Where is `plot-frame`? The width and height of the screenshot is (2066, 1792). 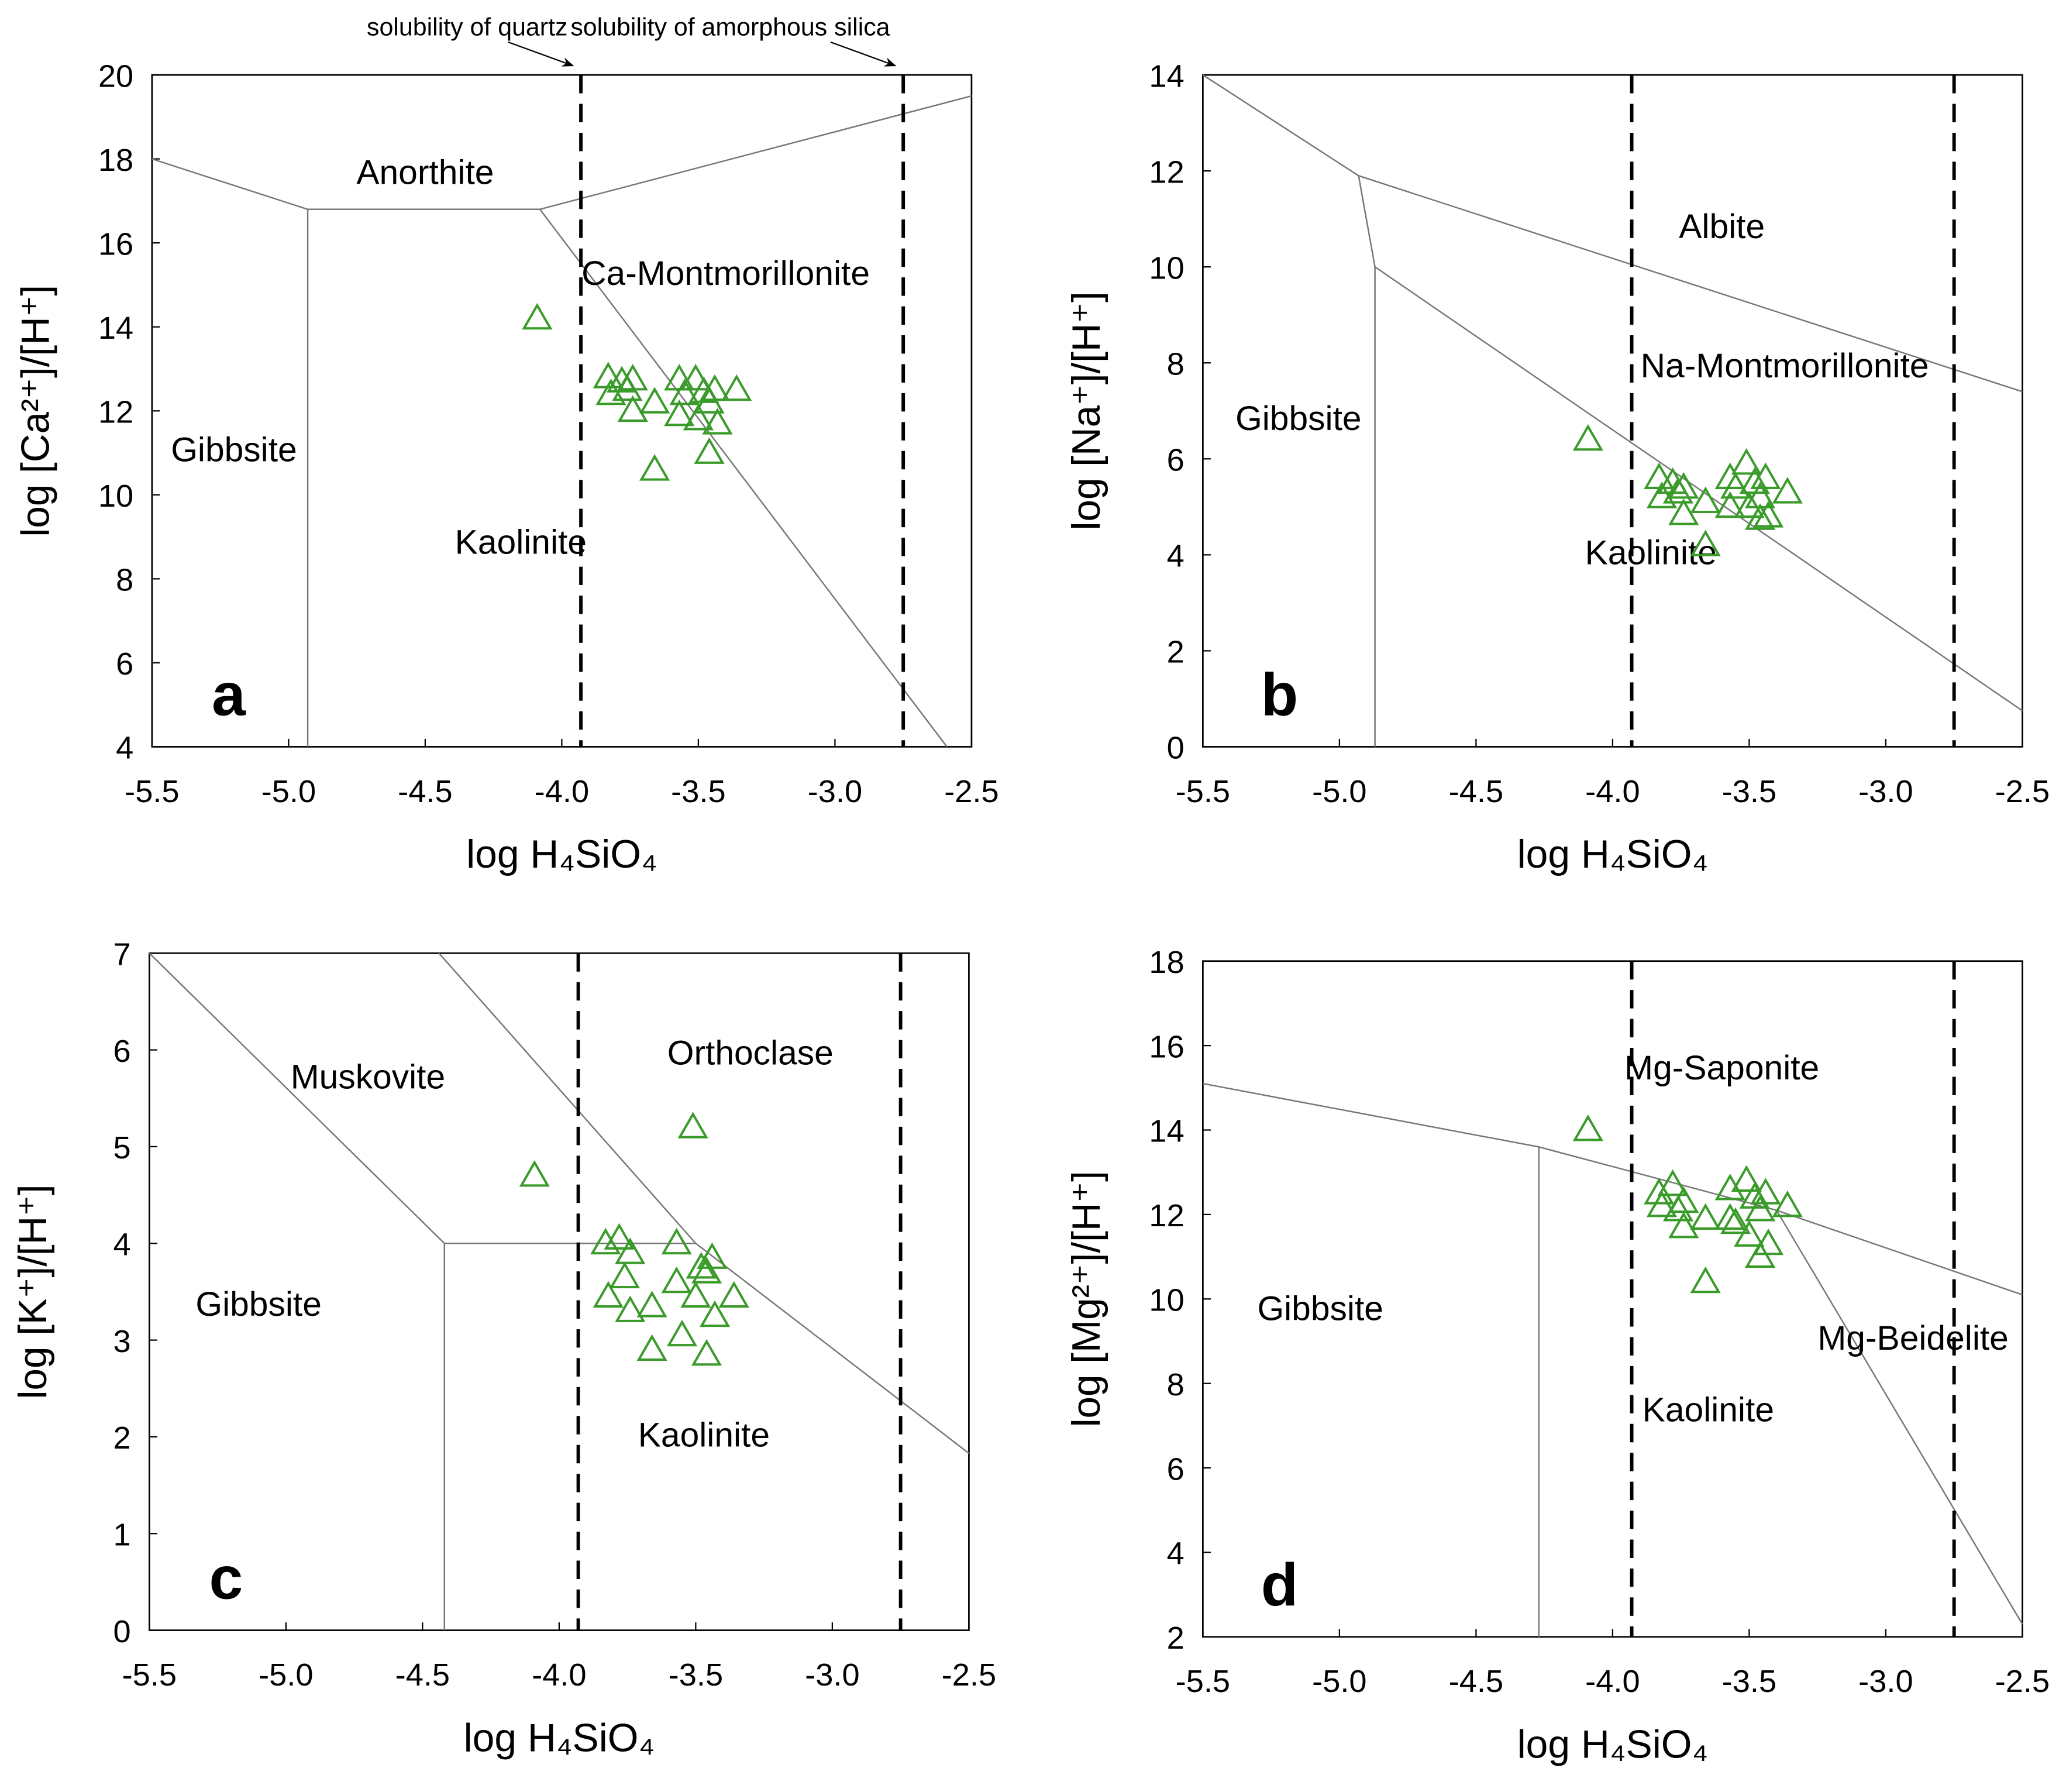 plot-frame is located at coordinates (562, 411).